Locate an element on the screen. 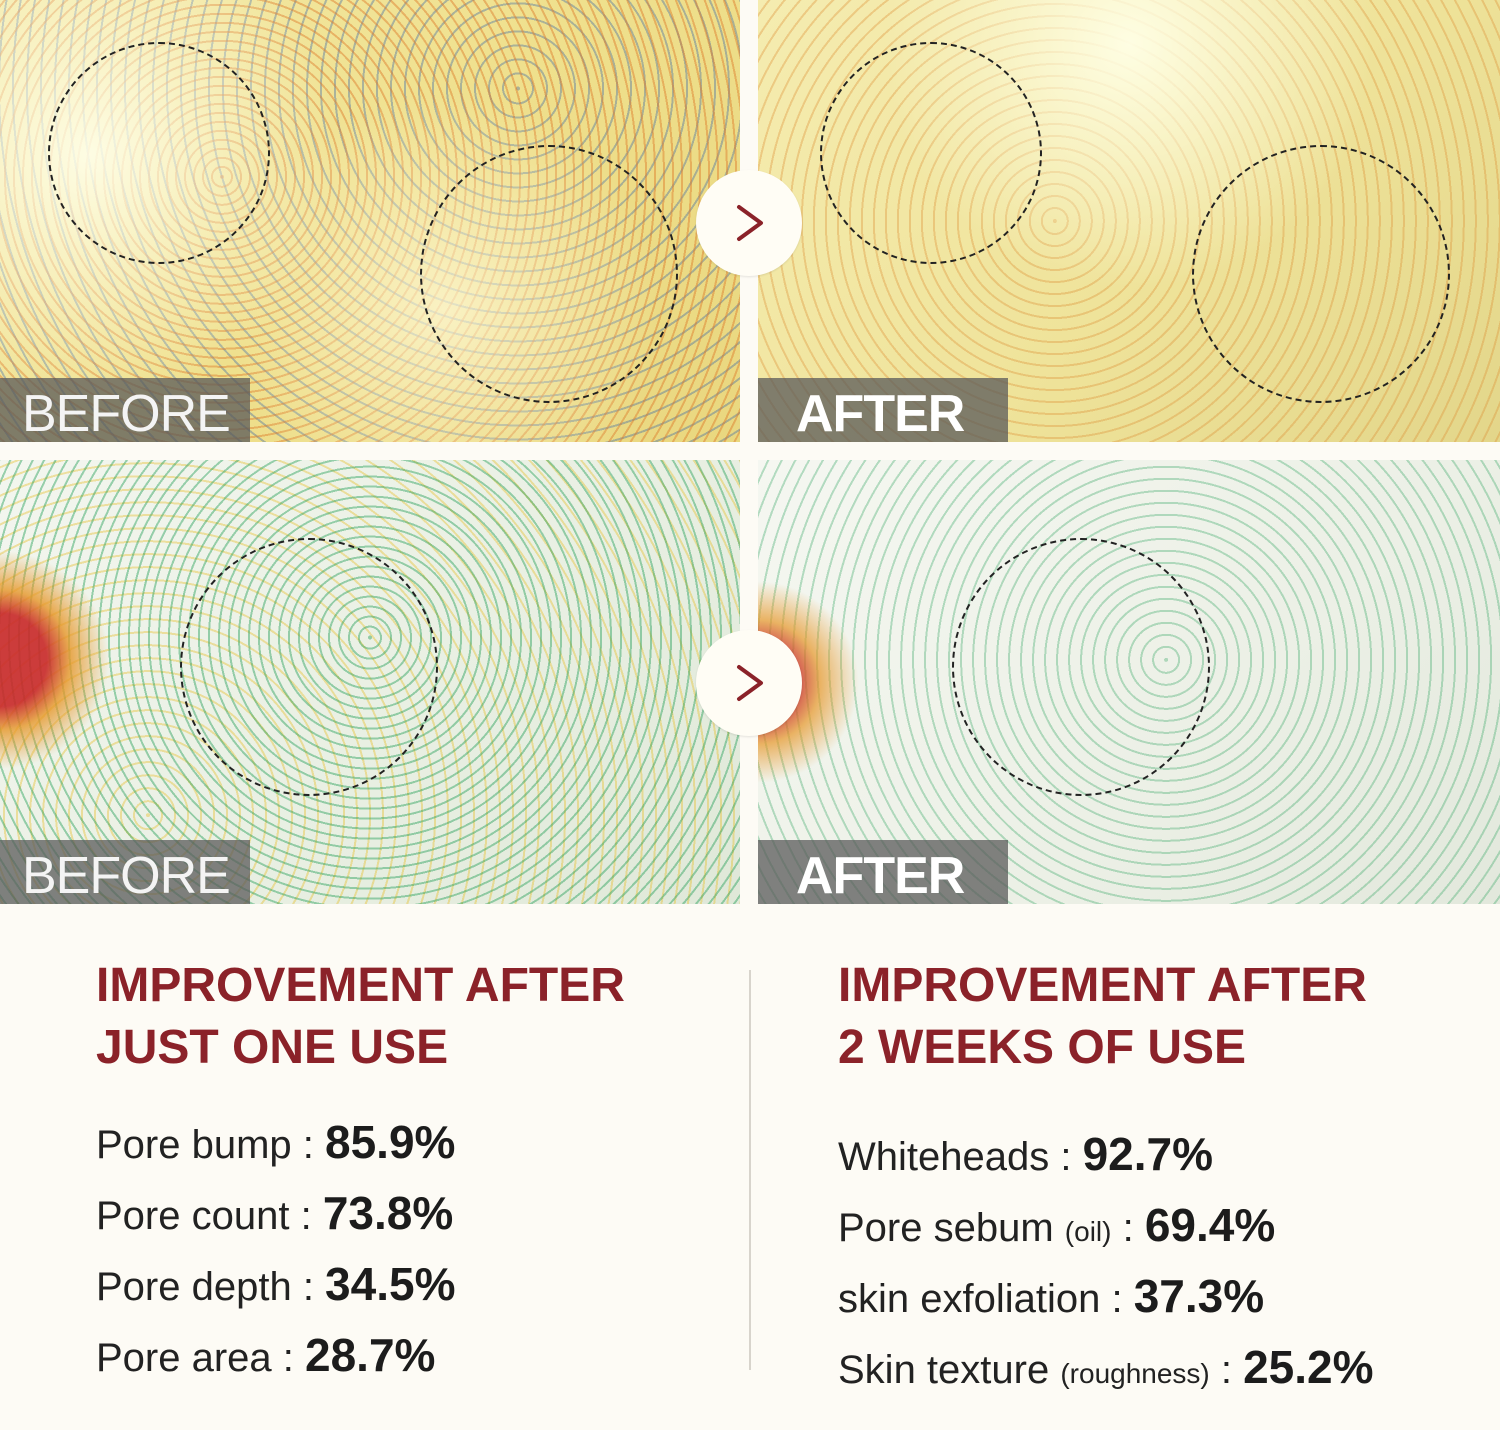  compare-arrow-top is located at coordinates (749, 223).